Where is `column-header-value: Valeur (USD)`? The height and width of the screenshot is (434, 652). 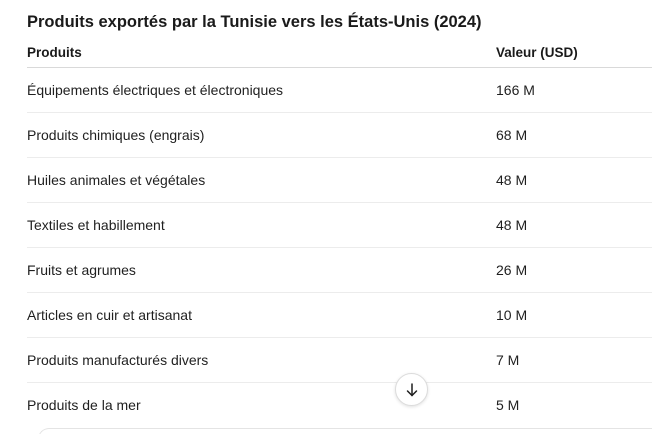 column-header-value: Valeur (USD) is located at coordinates (574, 53).